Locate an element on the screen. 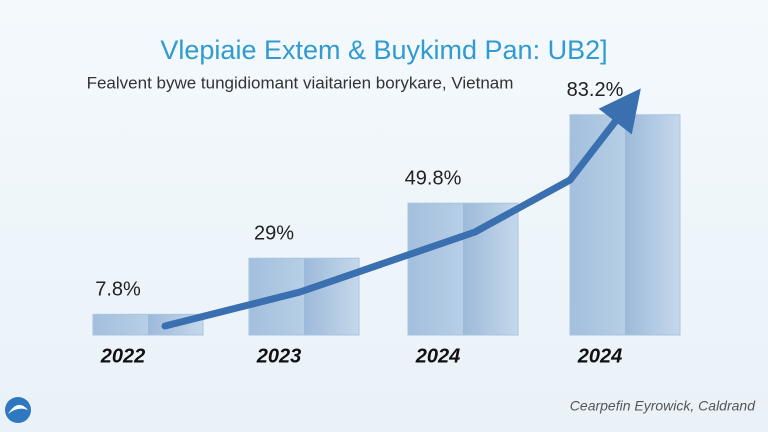 Image resolution: width=768 pixels, height=432 pixels. logo is located at coordinates (18, 410).